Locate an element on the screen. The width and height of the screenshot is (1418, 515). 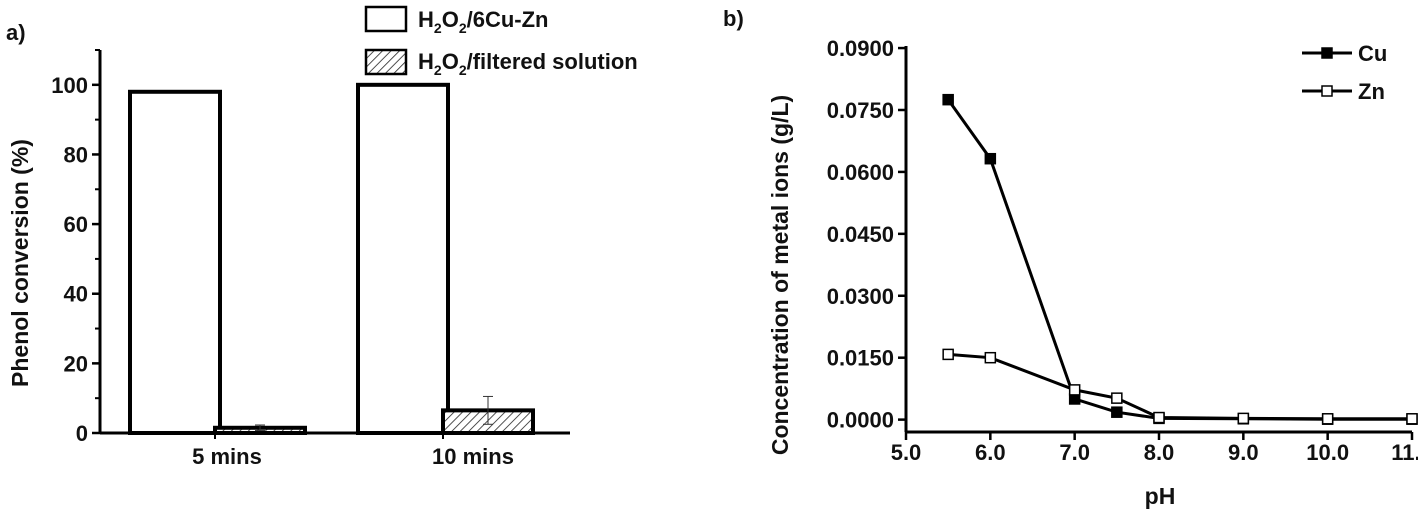
legend-label-cu: Cu is located at coordinates (1372, 53).